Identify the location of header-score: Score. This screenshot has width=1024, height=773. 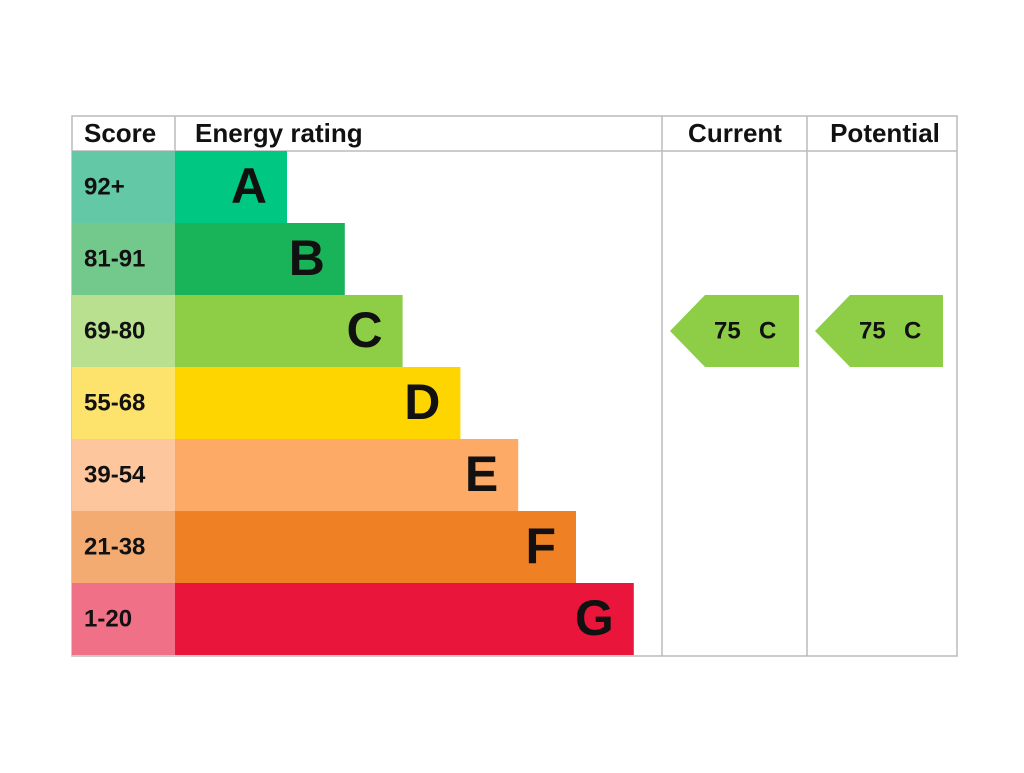
(120, 133).